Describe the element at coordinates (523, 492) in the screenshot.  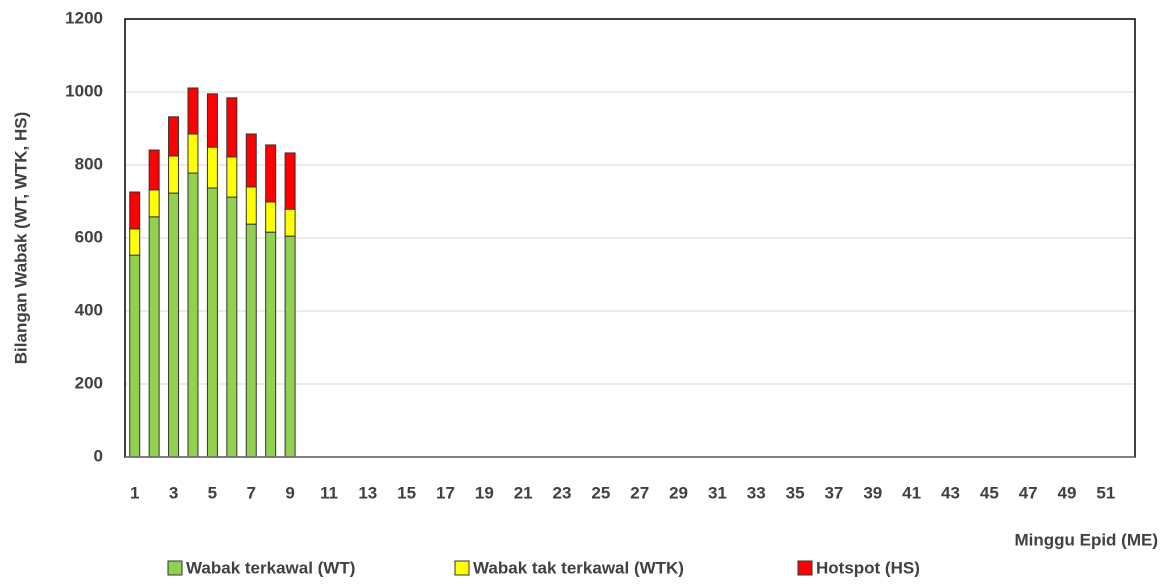
I see `x-tick-label: 21` at that location.